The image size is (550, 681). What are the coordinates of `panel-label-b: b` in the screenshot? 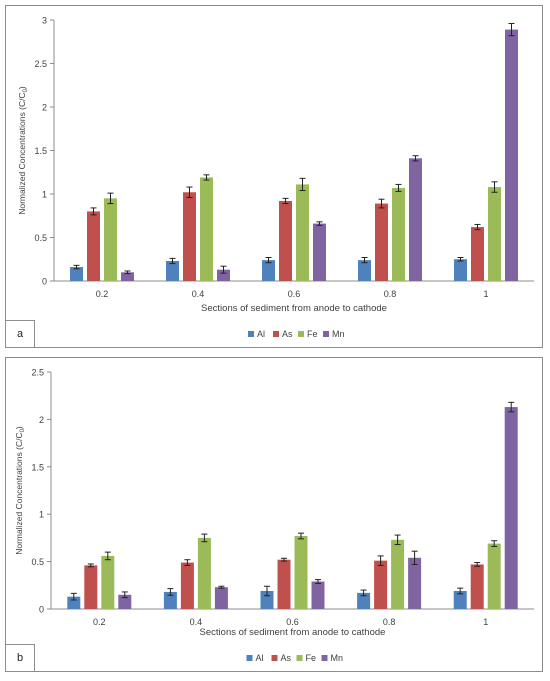 It's located at (20, 657).